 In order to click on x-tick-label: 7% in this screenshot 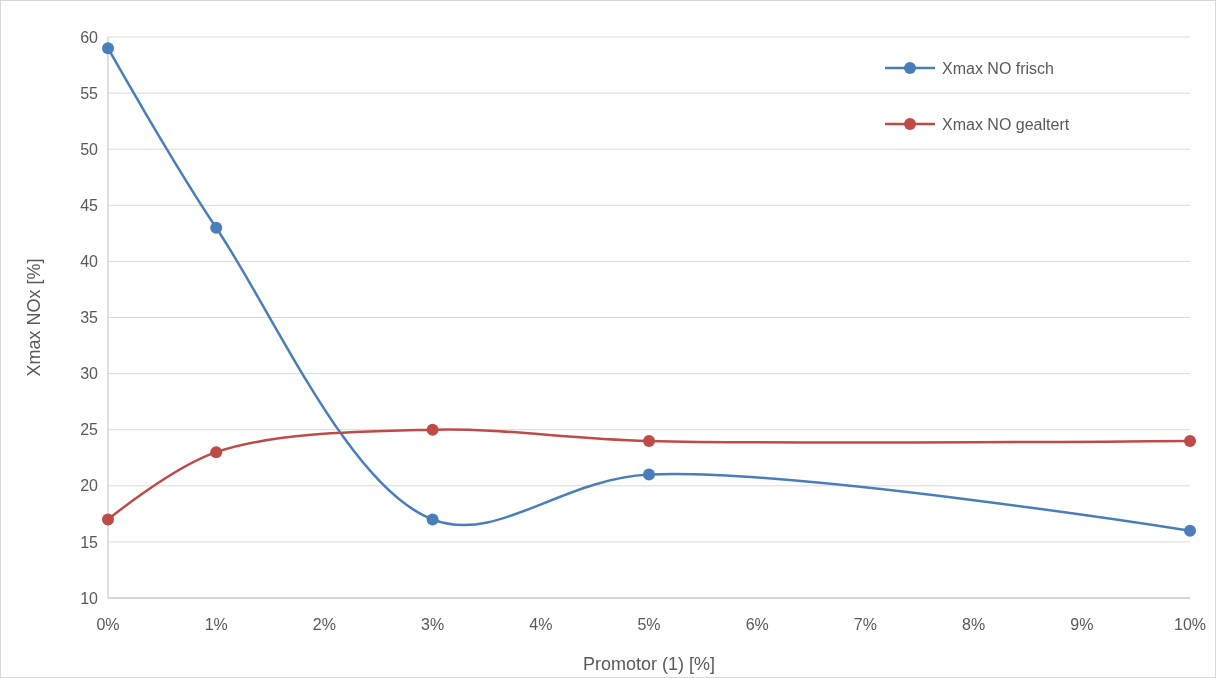, I will do `click(865, 624)`.